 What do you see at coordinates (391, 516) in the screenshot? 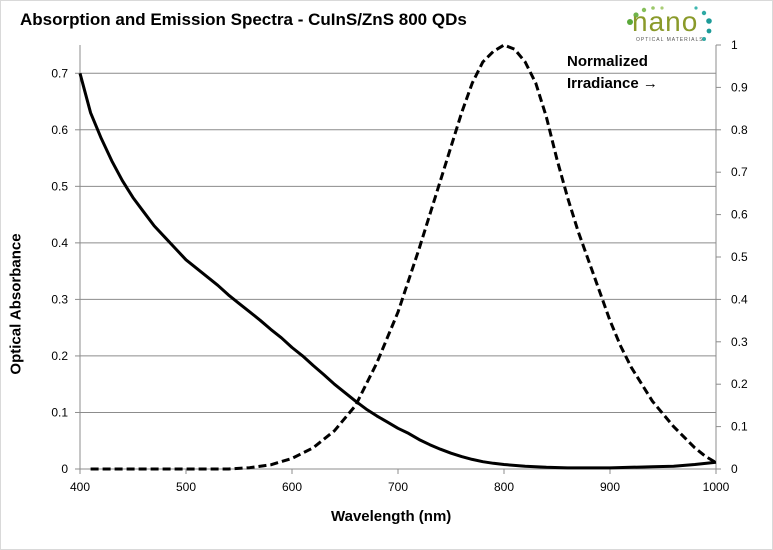
I see `x-axis-label: Wavelength (nm)` at bounding box center [391, 516].